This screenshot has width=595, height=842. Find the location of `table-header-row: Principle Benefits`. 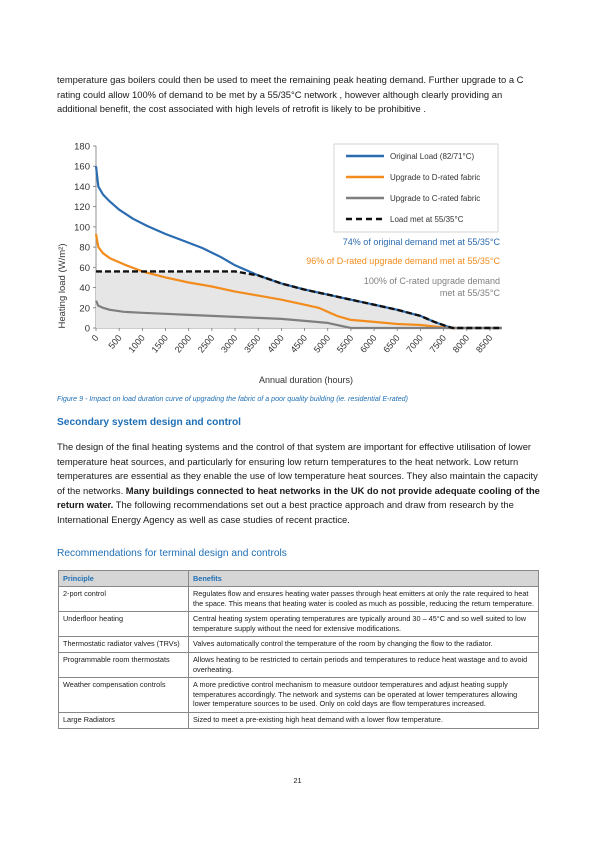

table-header-row: Principle Benefits is located at coordinates (298, 578).